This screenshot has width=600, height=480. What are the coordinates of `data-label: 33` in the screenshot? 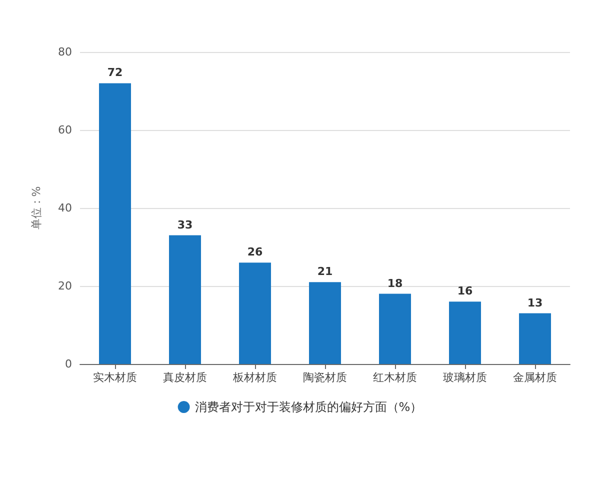 It's located at (185, 225).